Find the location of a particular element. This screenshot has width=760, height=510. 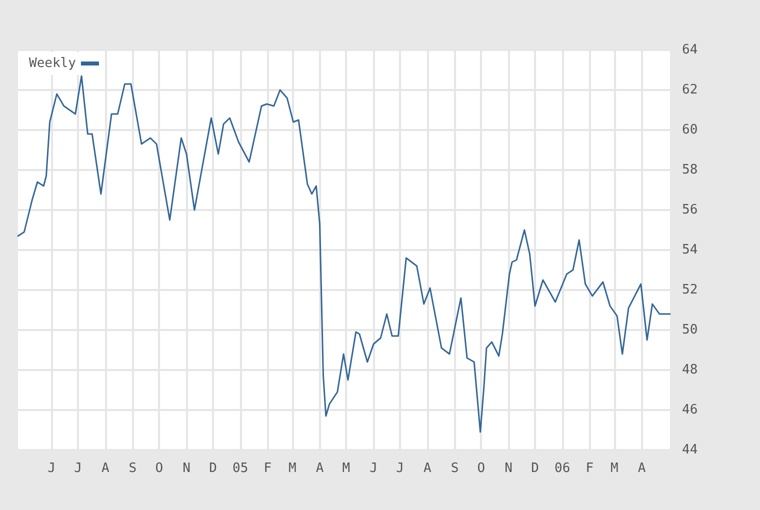

y-tick-label: 56 is located at coordinates (690, 210).